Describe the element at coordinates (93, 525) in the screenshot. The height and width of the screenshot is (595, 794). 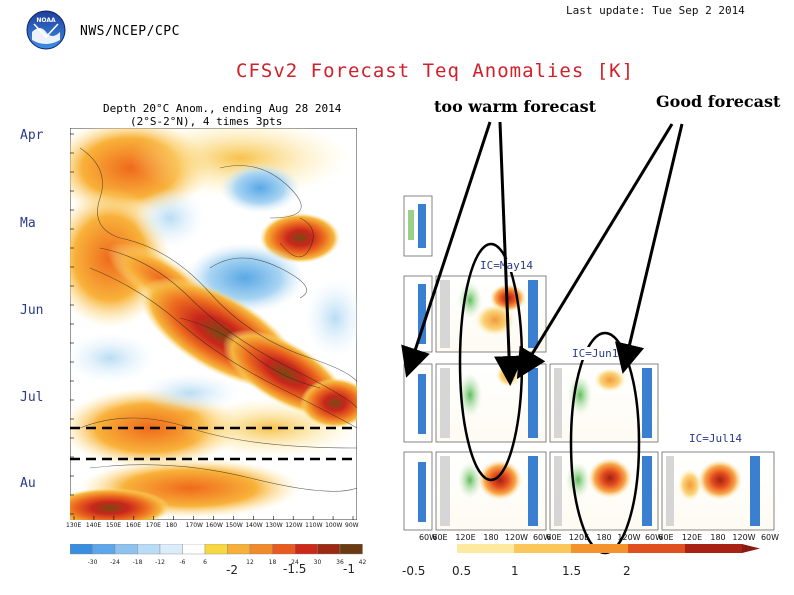
I see `hov-xtick-label: 140E` at that location.